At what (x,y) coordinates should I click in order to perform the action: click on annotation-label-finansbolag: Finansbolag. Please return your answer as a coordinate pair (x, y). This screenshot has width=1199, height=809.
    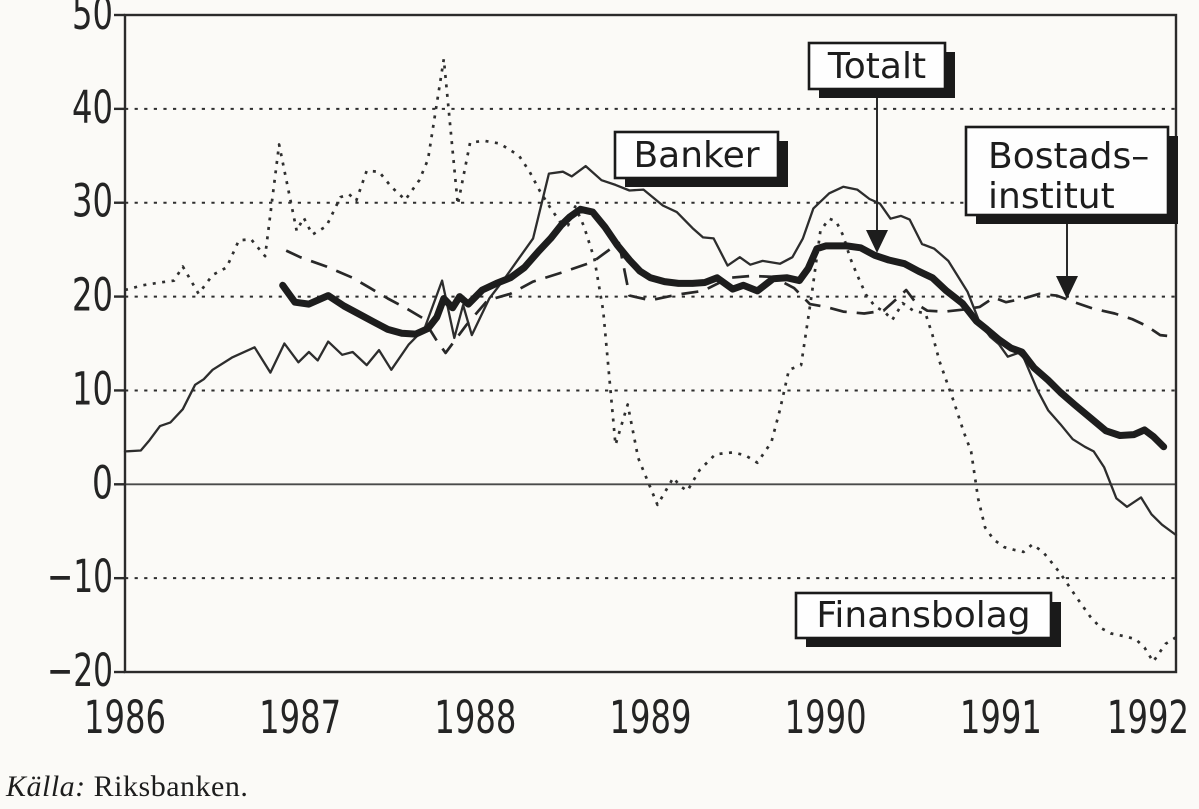
    Looking at the image, I should click on (923, 615).